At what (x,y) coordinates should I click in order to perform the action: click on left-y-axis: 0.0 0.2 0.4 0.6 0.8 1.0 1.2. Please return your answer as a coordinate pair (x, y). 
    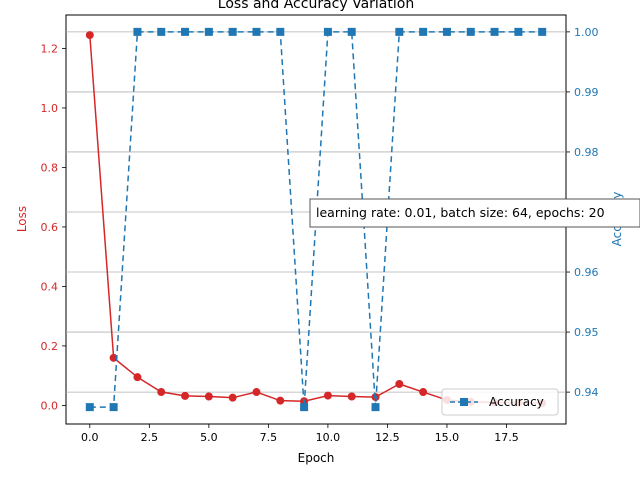
    Looking at the image, I should click on (53, 227).